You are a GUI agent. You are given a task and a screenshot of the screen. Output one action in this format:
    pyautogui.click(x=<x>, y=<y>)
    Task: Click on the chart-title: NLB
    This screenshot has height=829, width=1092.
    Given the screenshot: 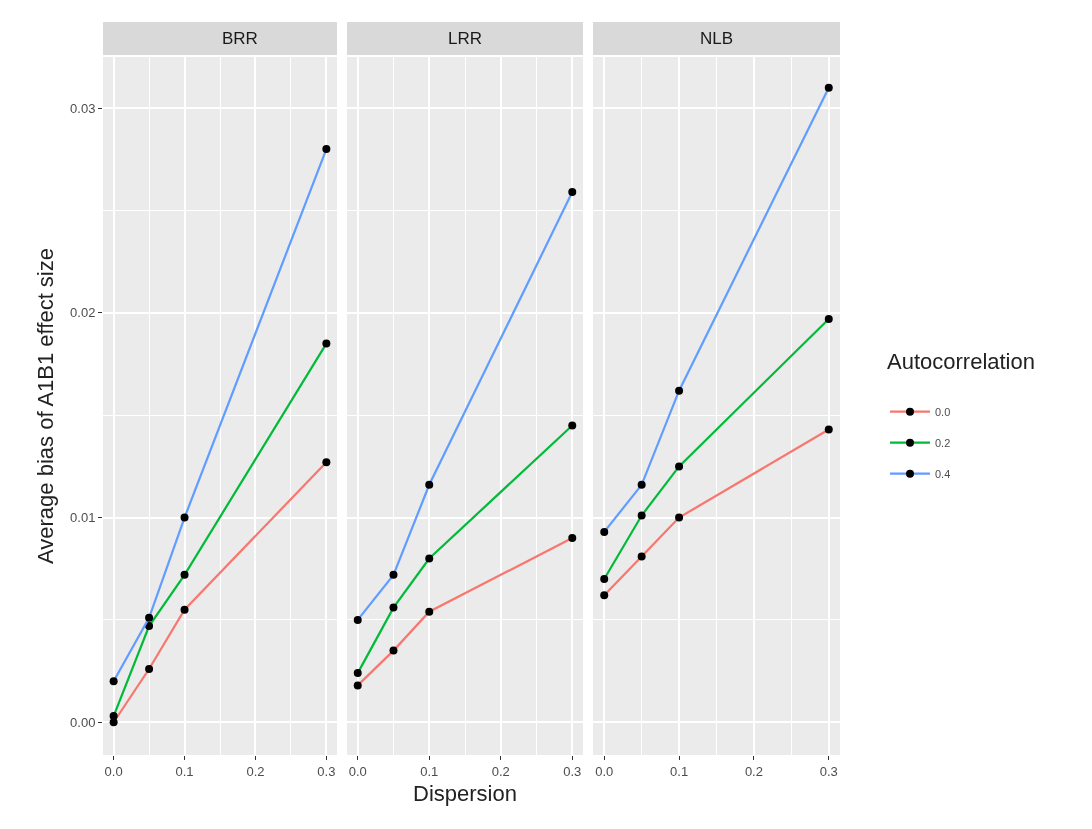 What is the action you would take?
    pyautogui.click(x=717, y=38)
    